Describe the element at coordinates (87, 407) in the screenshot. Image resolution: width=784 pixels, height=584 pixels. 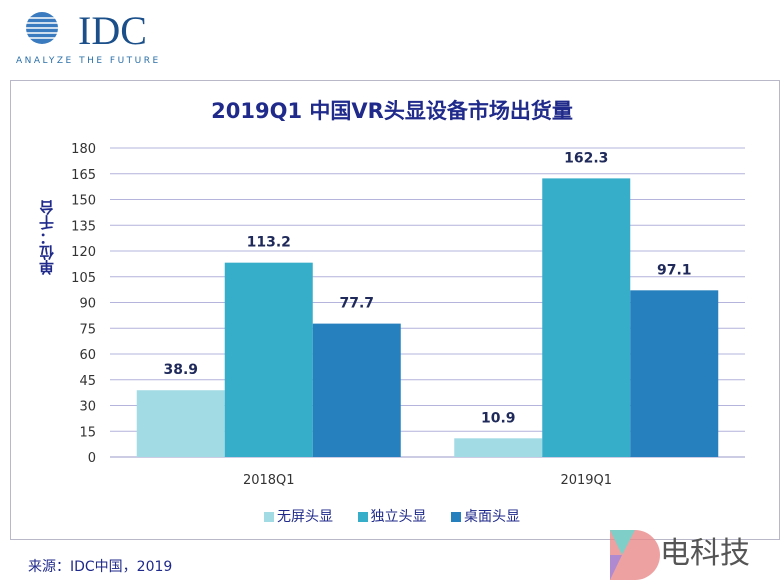
I see `y-tick-label: 30` at that location.